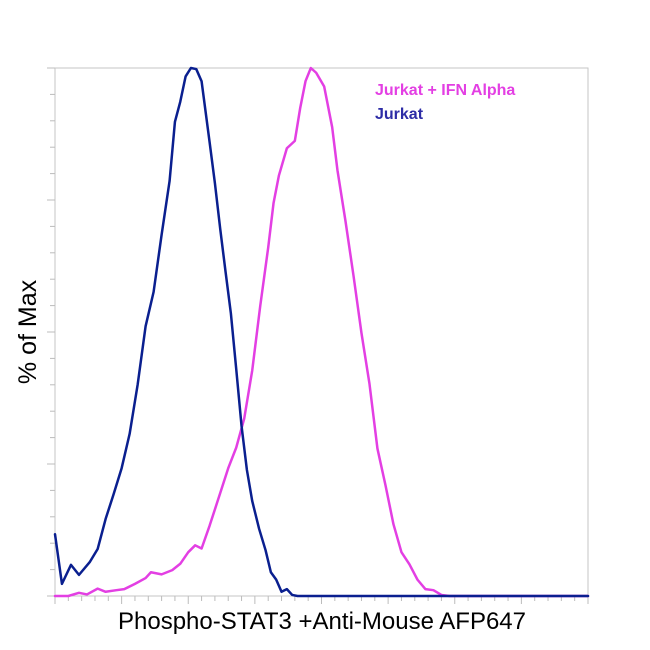 This screenshot has width=650, height=650. I want to click on legend-item-jurkat: Jurkat, so click(399, 114).